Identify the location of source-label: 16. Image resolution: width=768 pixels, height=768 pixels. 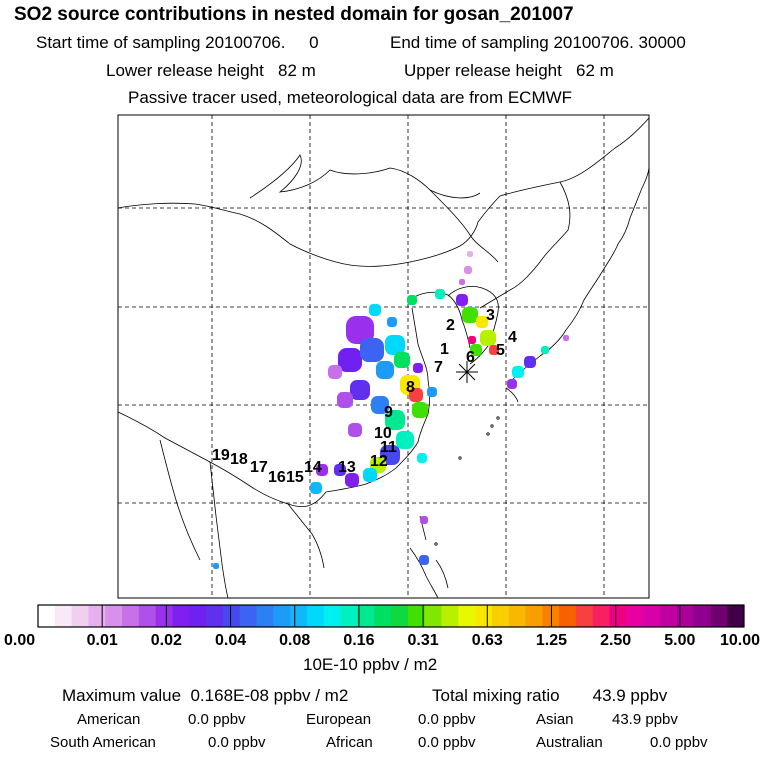
(277, 477).